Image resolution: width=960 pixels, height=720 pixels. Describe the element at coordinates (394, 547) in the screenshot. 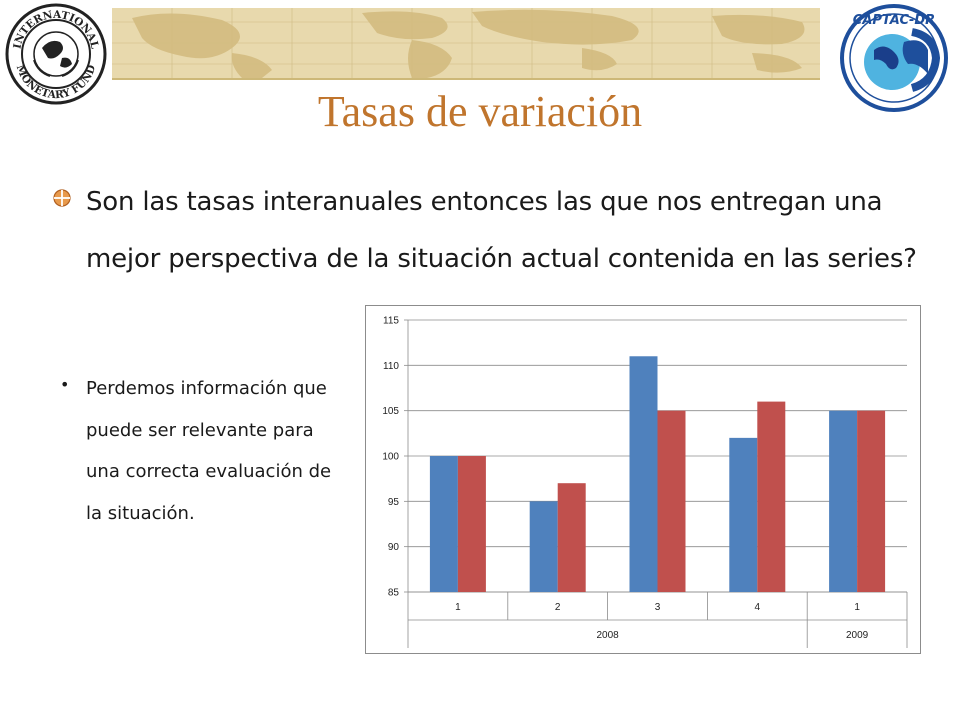

I see `y-tick-label: 90` at that location.